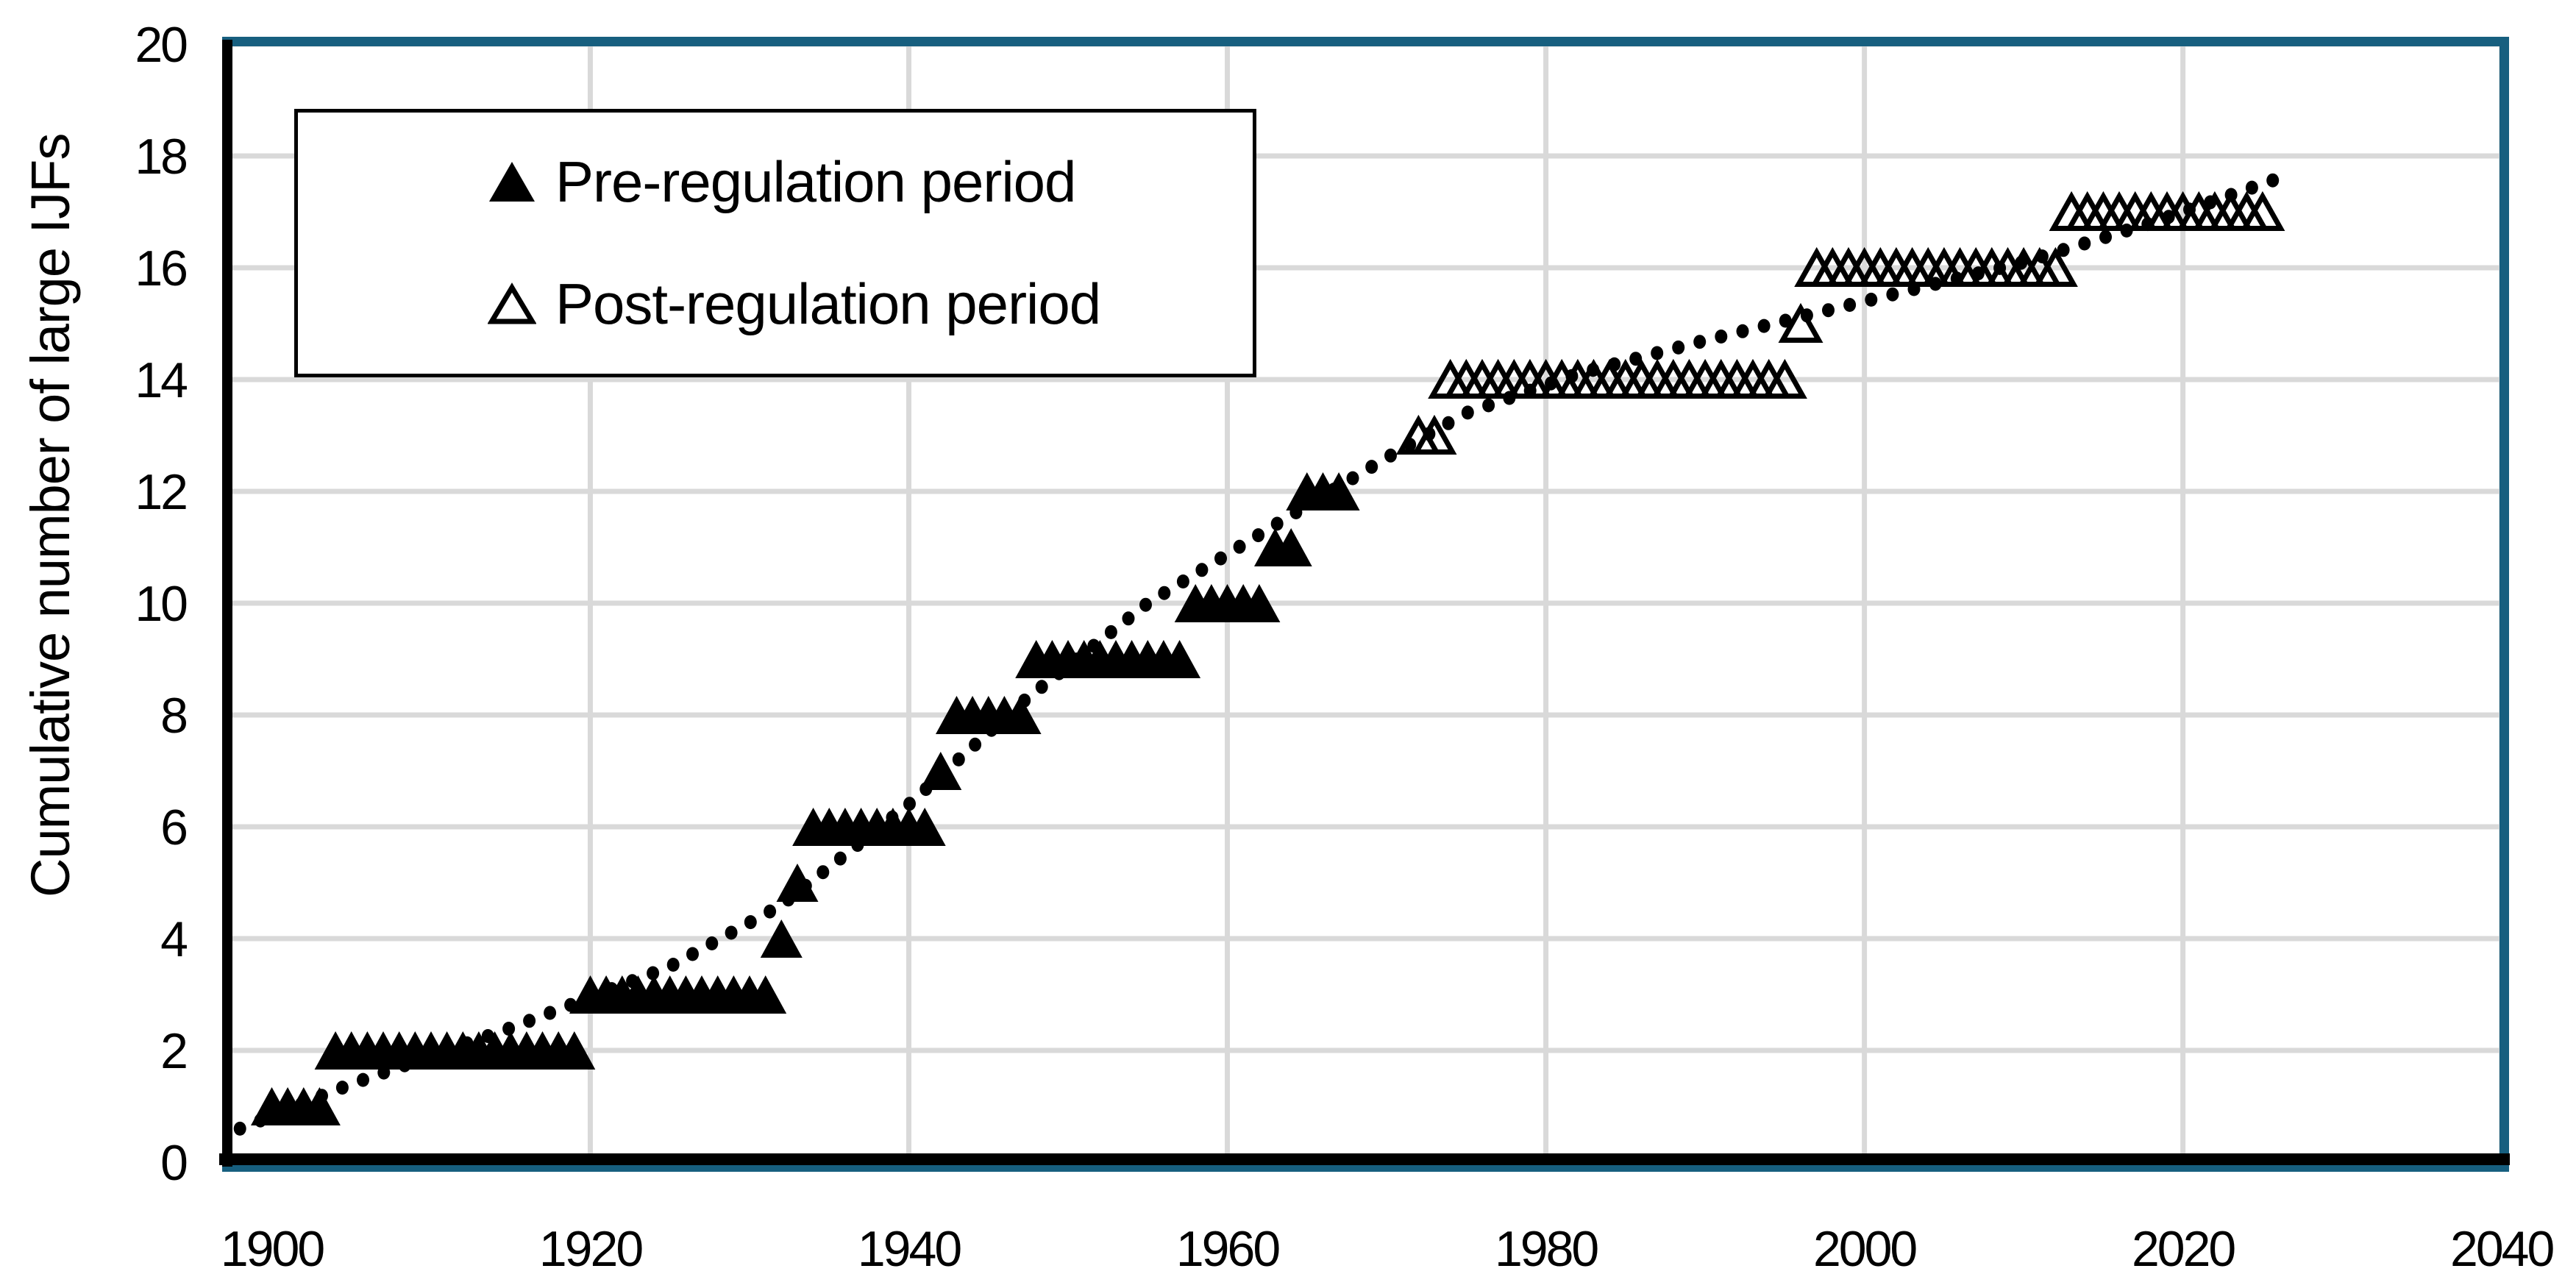  I want to click on x-tick-label: 2020, so click(2183, 1249).